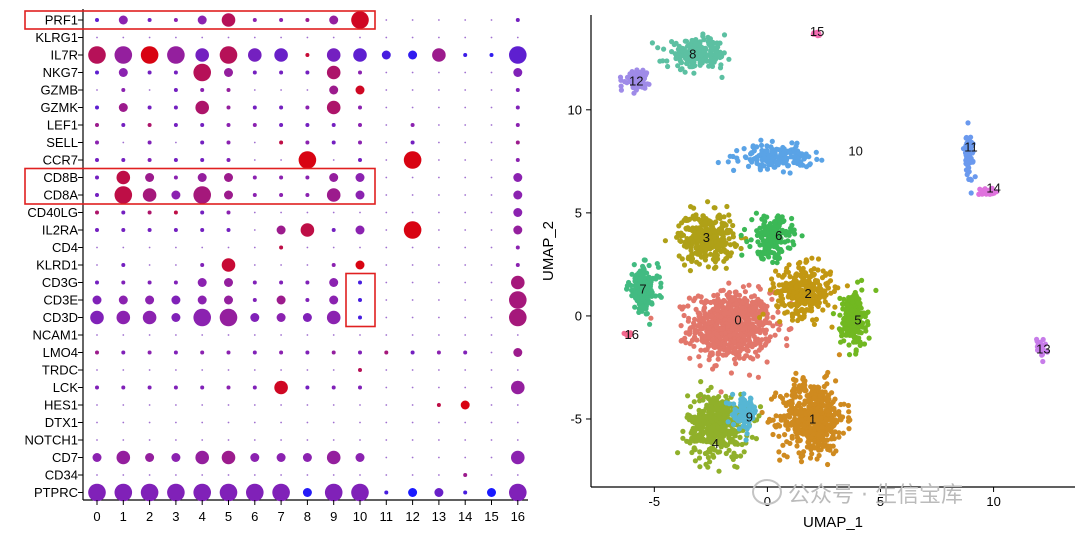  What do you see at coordinates (123, 516) in the screenshot?
I see `cluster-tick-label-1: 1` at bounding box center [123, 516].